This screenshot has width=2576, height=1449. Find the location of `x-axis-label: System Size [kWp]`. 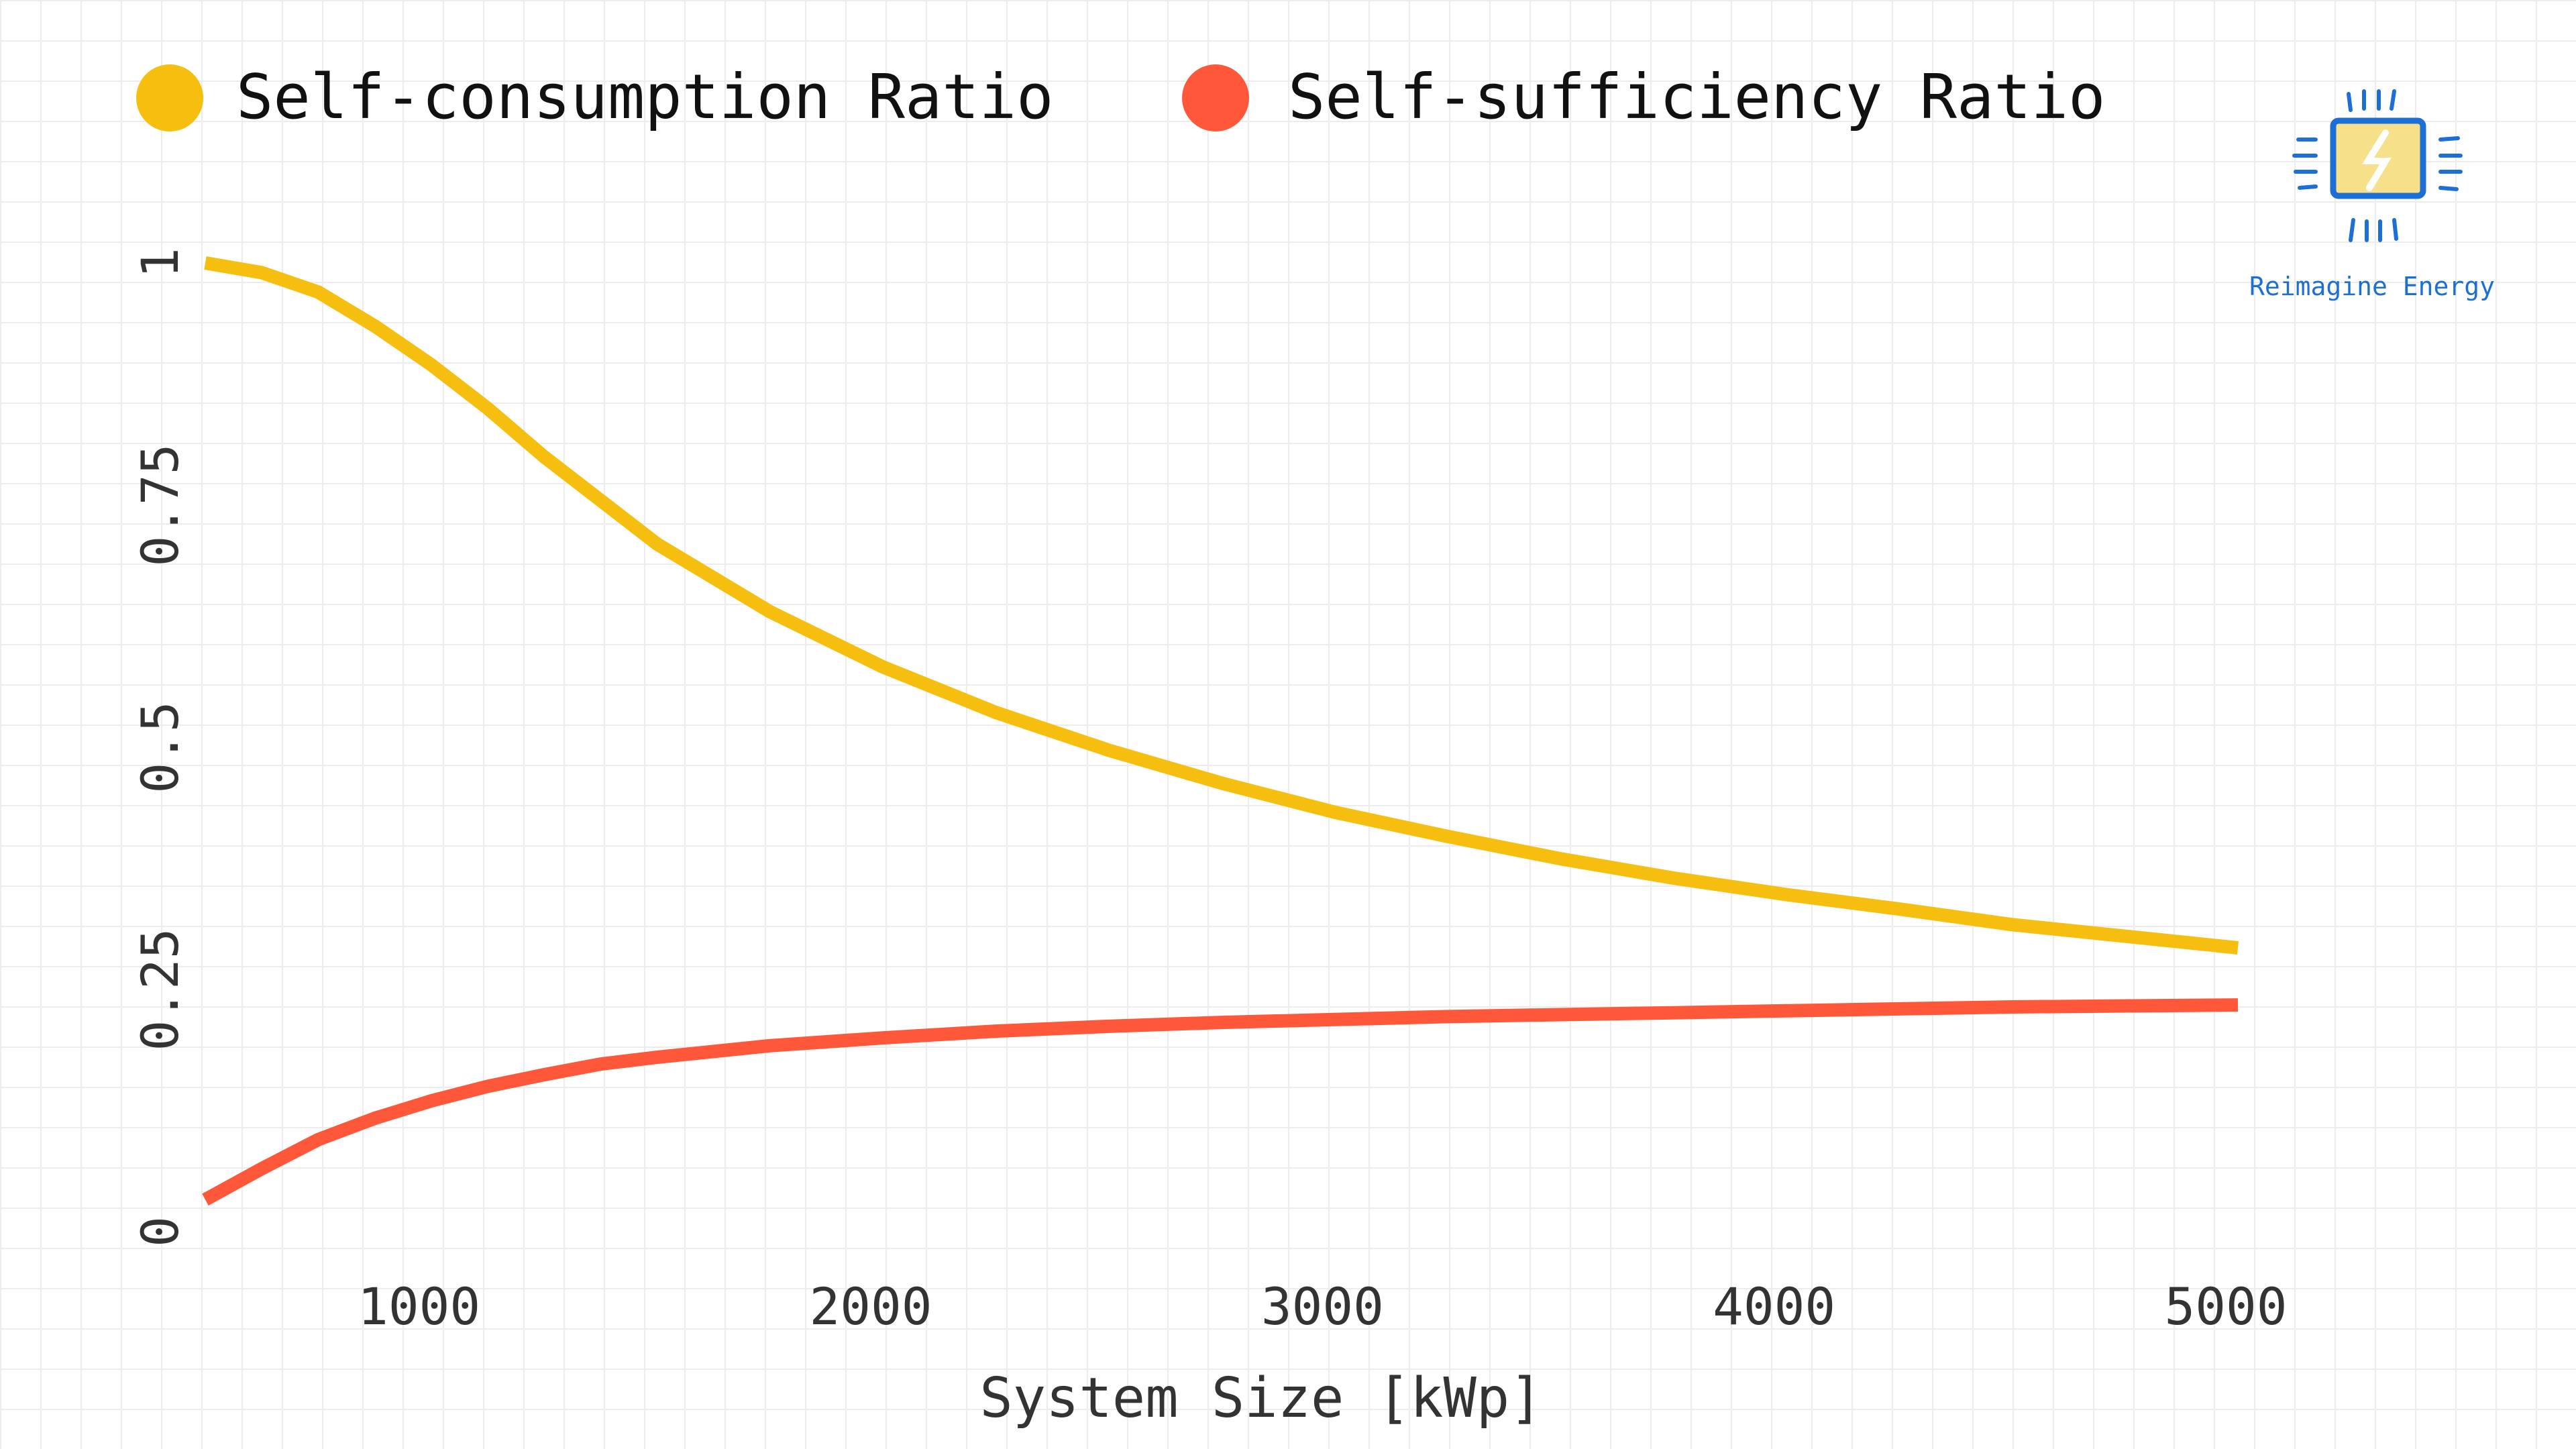

x-axis-label: System Size [kWp] is located at coordinates (1260, 1398).